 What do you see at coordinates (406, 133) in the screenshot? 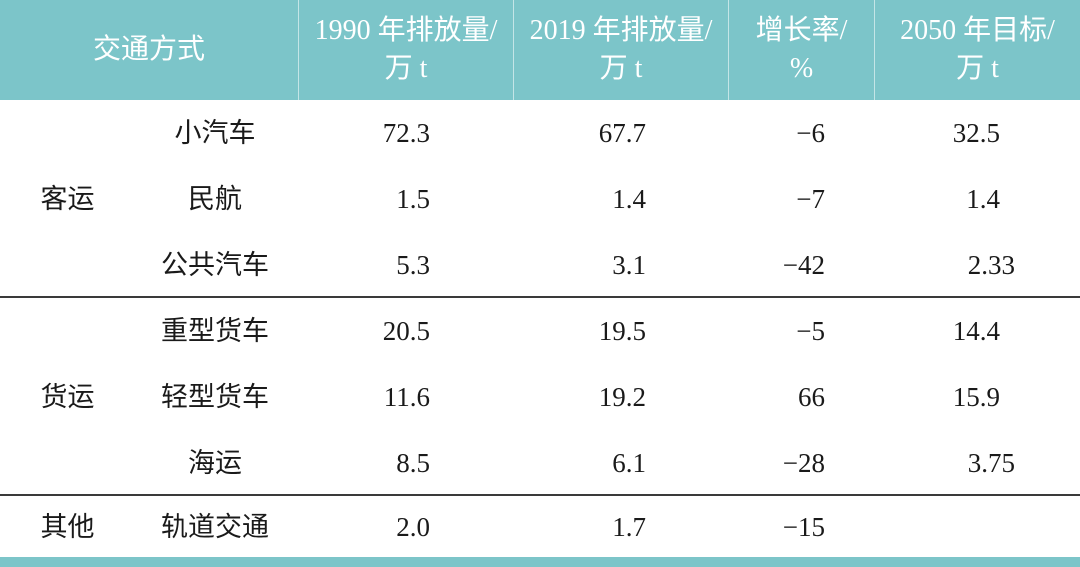
I see `row-1990: 72.3` at bounding box center [406, 133].